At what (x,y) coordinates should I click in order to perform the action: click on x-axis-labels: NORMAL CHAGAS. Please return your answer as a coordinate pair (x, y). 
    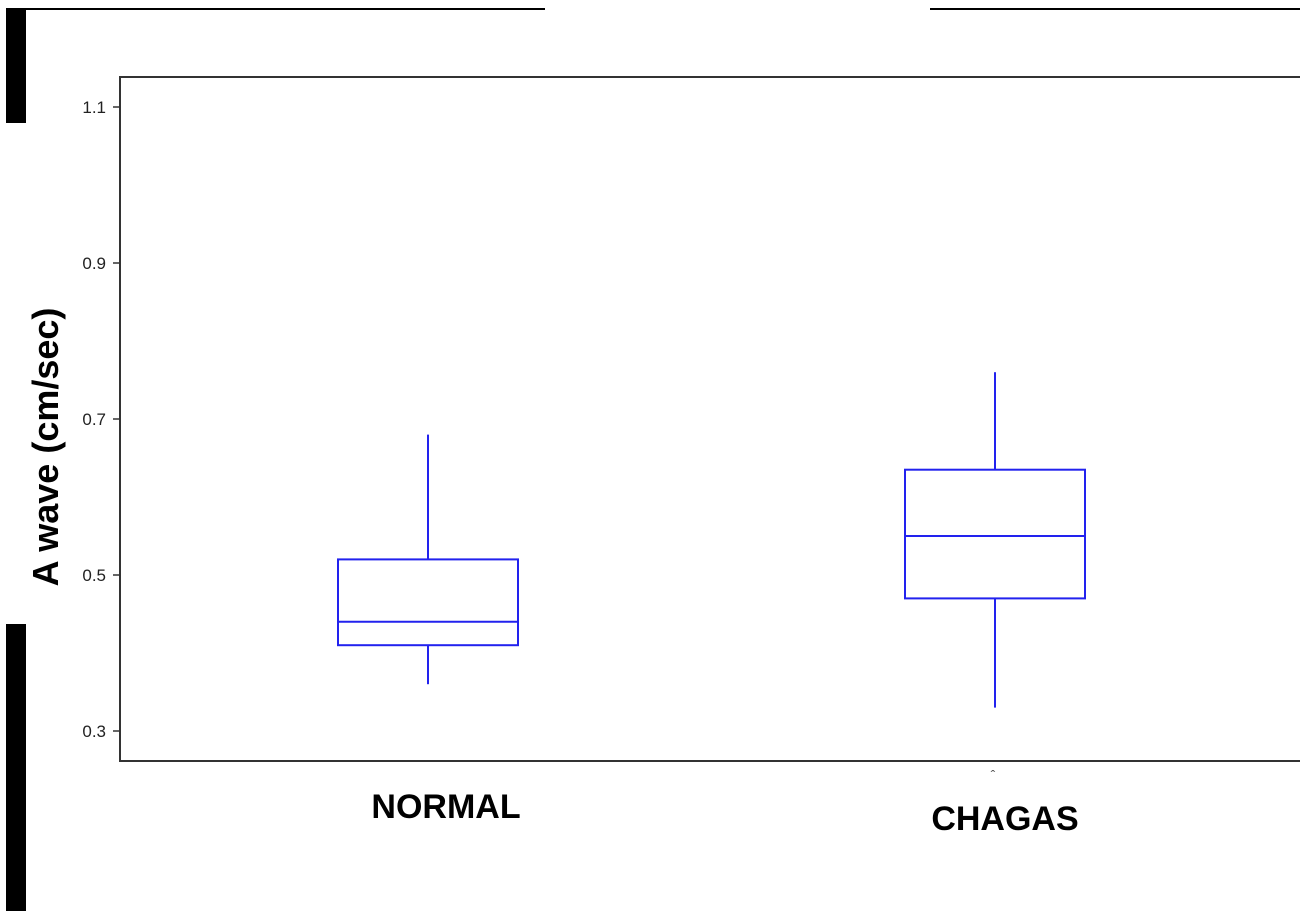
    Looking at the image, I should click on (724, 813).